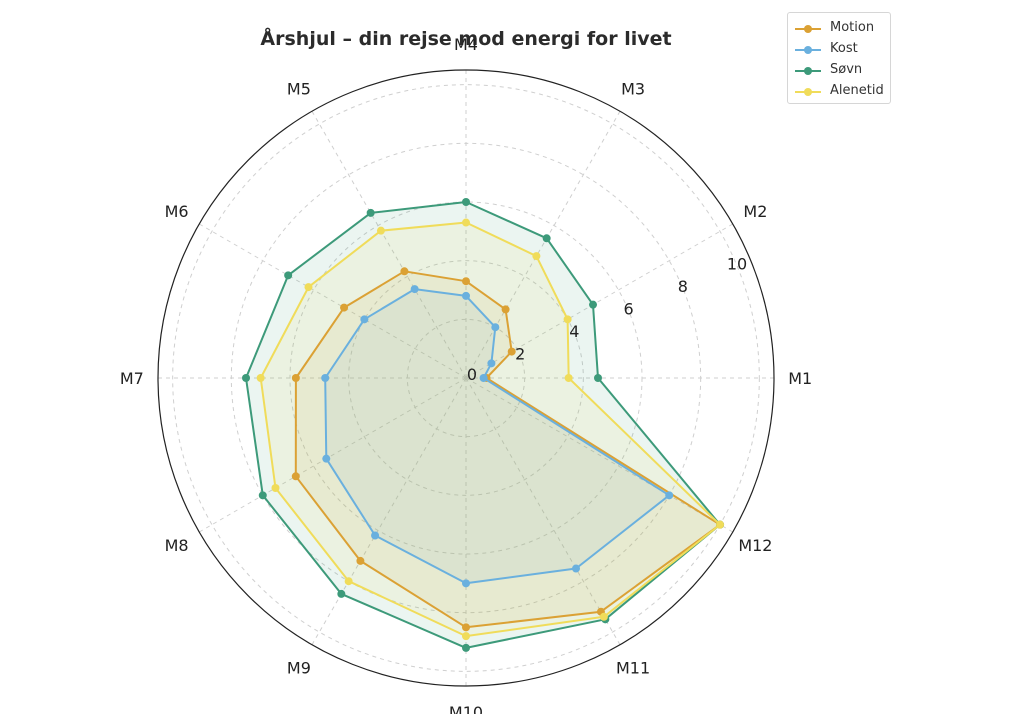  Describe the element at coordinates (132, 378) in the screenshot. I see `category-label: M7` at that location.